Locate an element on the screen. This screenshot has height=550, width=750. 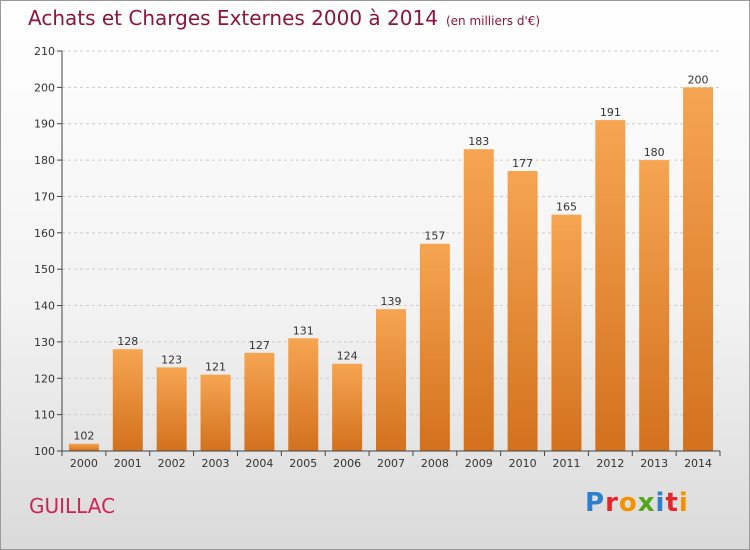
value-label-2002: 123 is located at coordinates (171, 359).